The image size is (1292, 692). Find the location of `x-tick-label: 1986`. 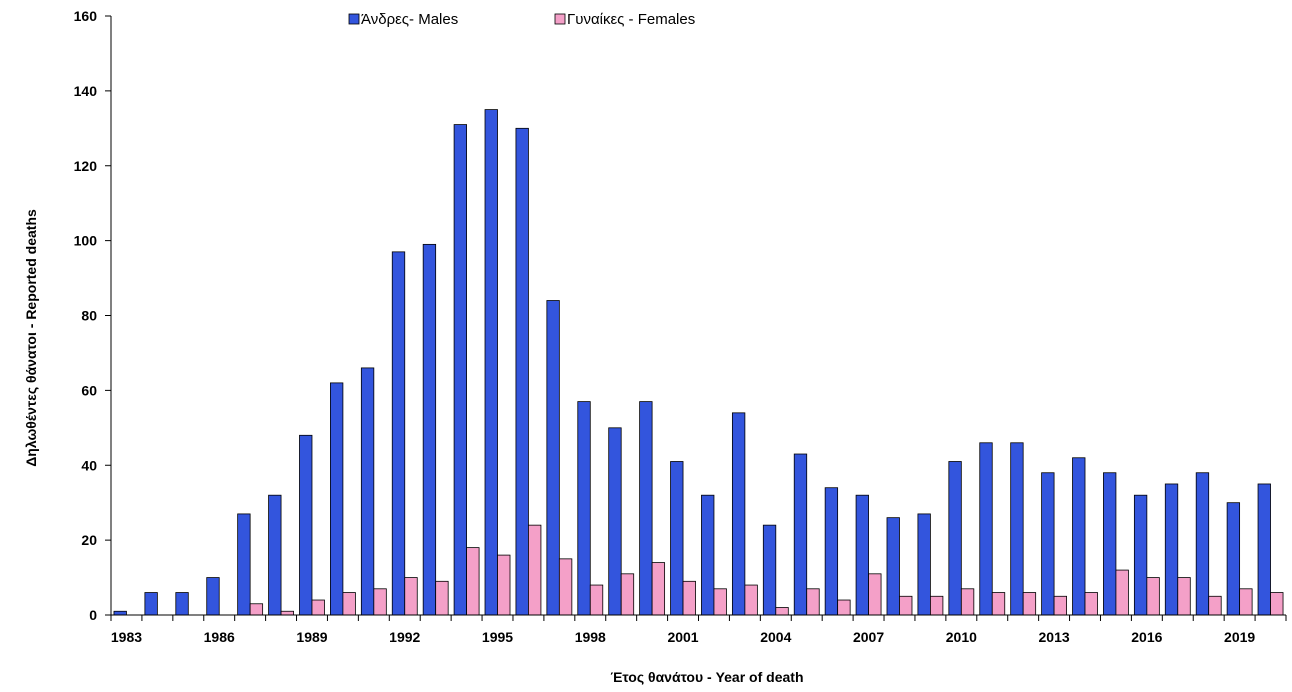

x-tick-label: 1986 is located at coordinates (219, 637).